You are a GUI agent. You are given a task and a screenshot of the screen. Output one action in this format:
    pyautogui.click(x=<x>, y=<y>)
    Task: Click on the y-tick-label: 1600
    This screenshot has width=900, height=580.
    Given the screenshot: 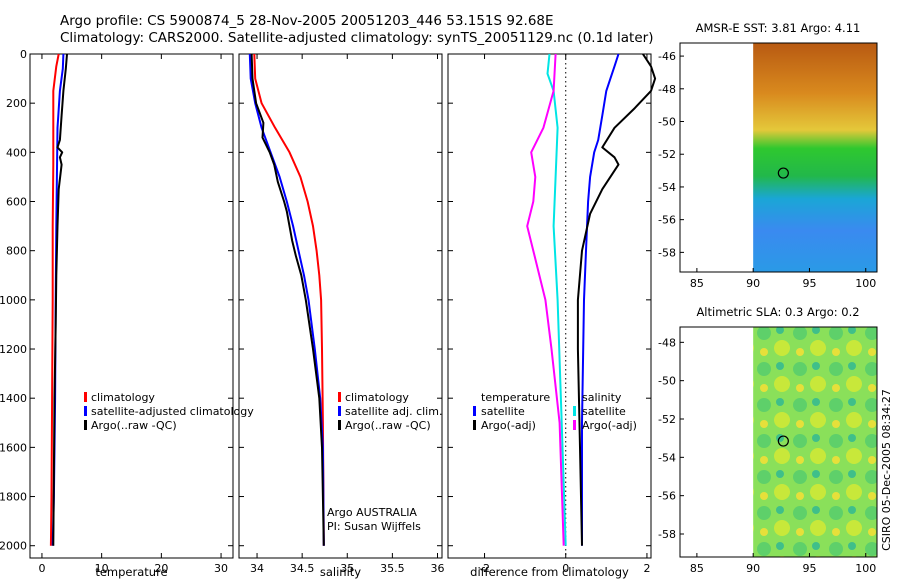 What is the action you would take?
    pyautogui.click(x=13, y=447)
    